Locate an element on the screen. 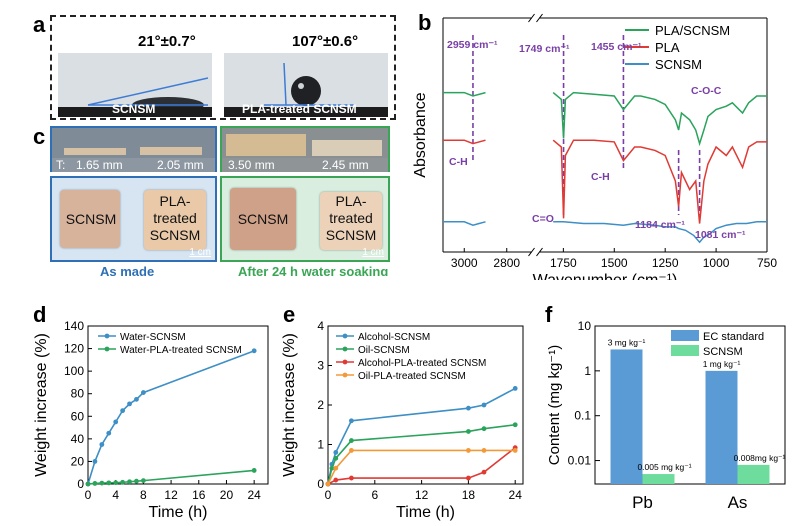  top-view-as-made: SCNSM PLA-treated SCNSM 1 cm is located at coordinates (133, 219).